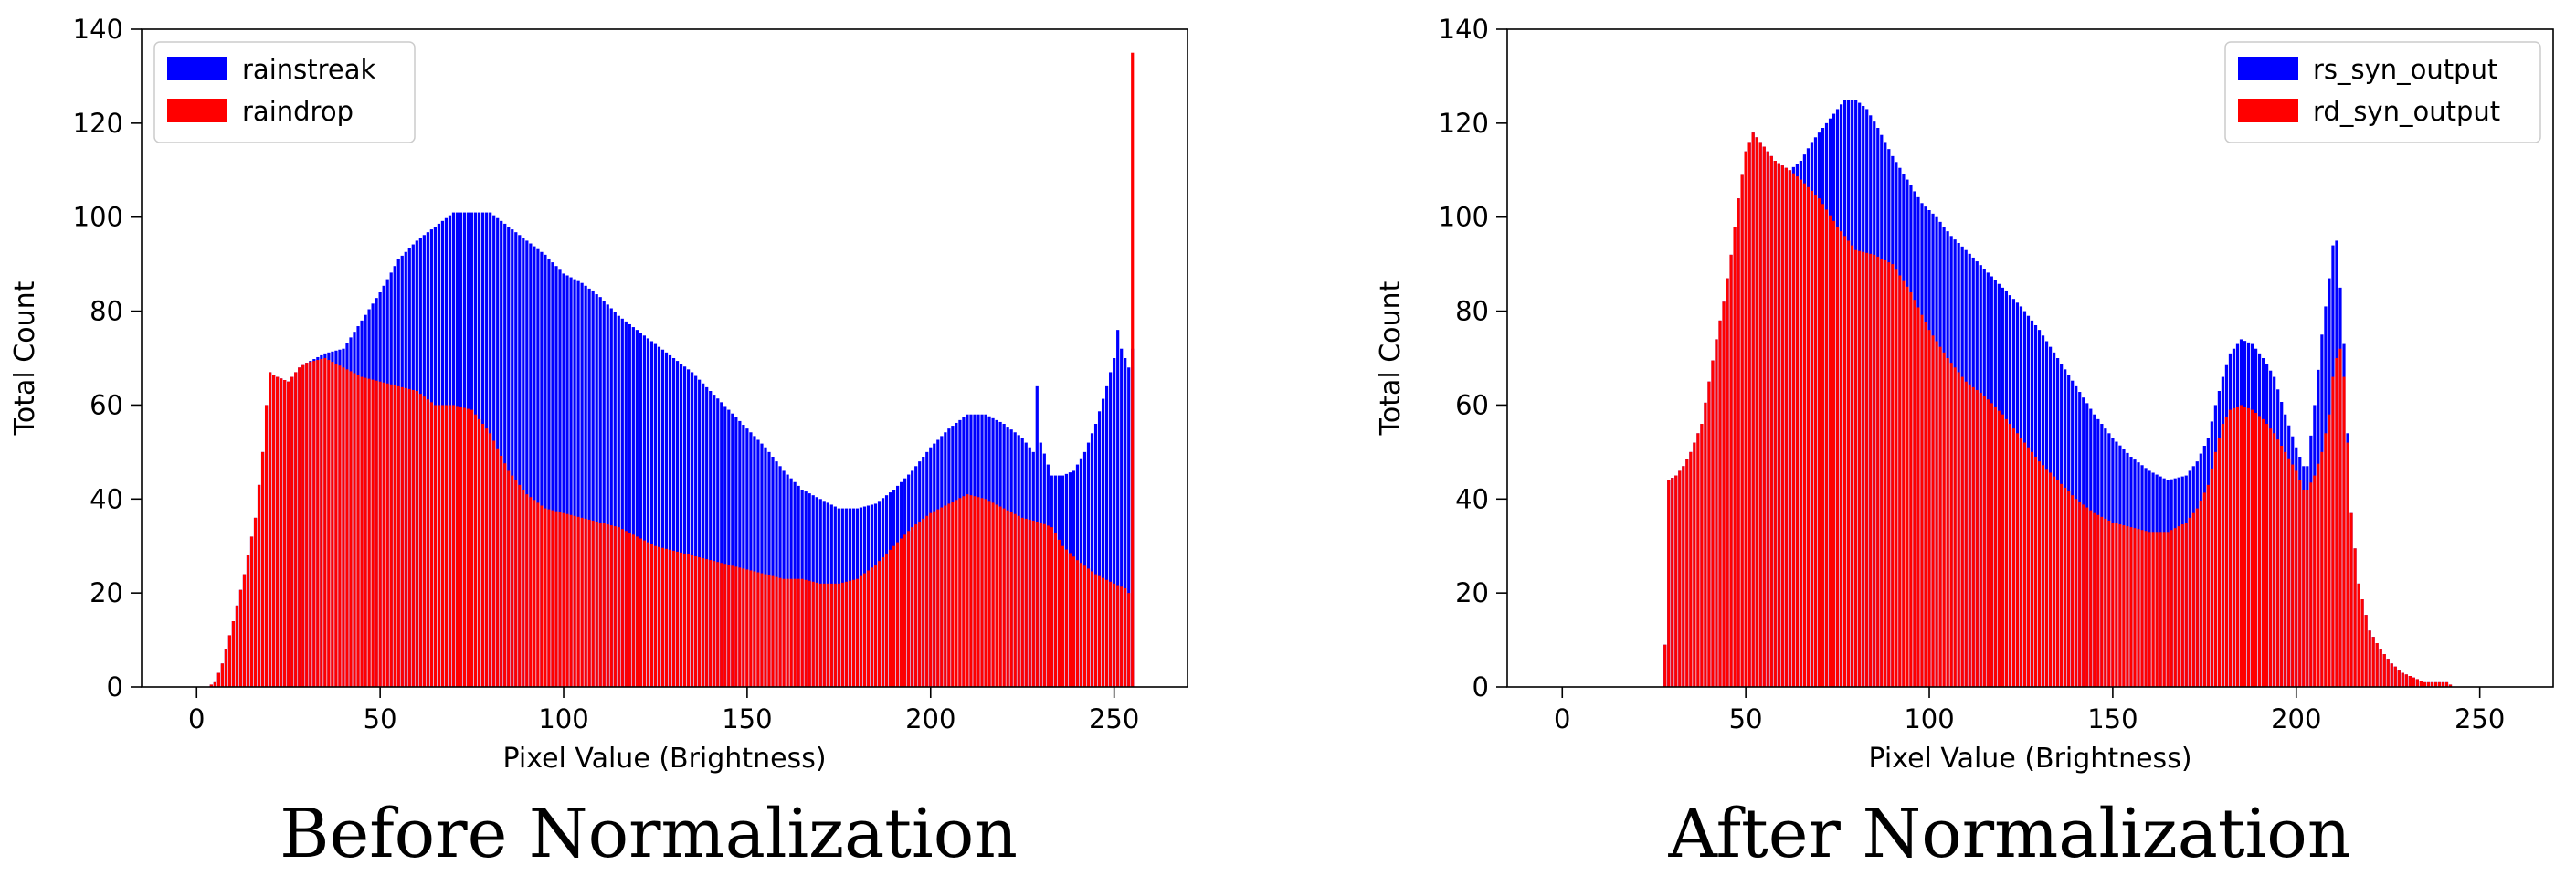 This screenshot has height=887, width=2576. What do you see at coordinates (2009, 834) in the screenshot?
I see `caption-after-normalization: After Normalization` at bounding box center [2009, 834].